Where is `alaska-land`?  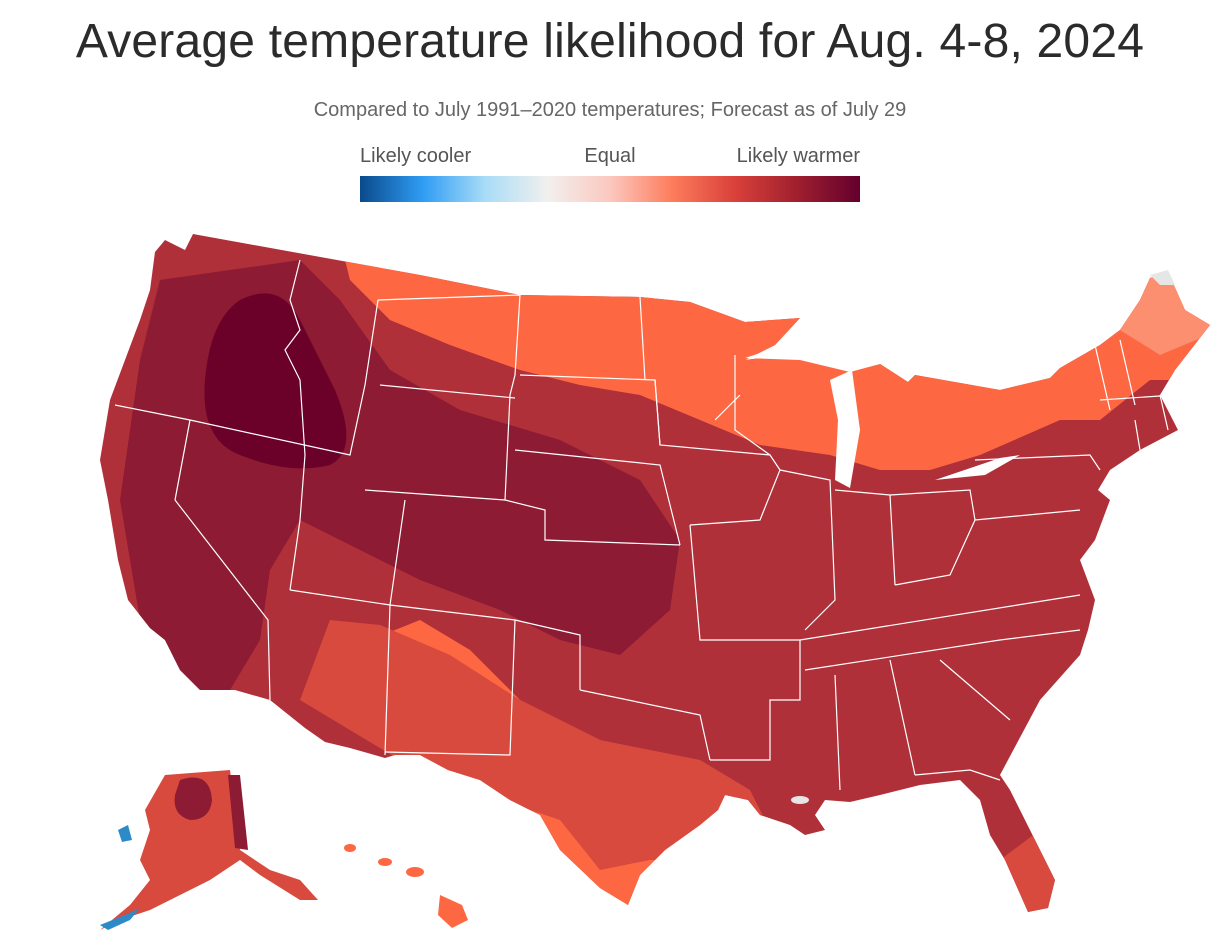
alaska-land is located at coordinates (209, 850).